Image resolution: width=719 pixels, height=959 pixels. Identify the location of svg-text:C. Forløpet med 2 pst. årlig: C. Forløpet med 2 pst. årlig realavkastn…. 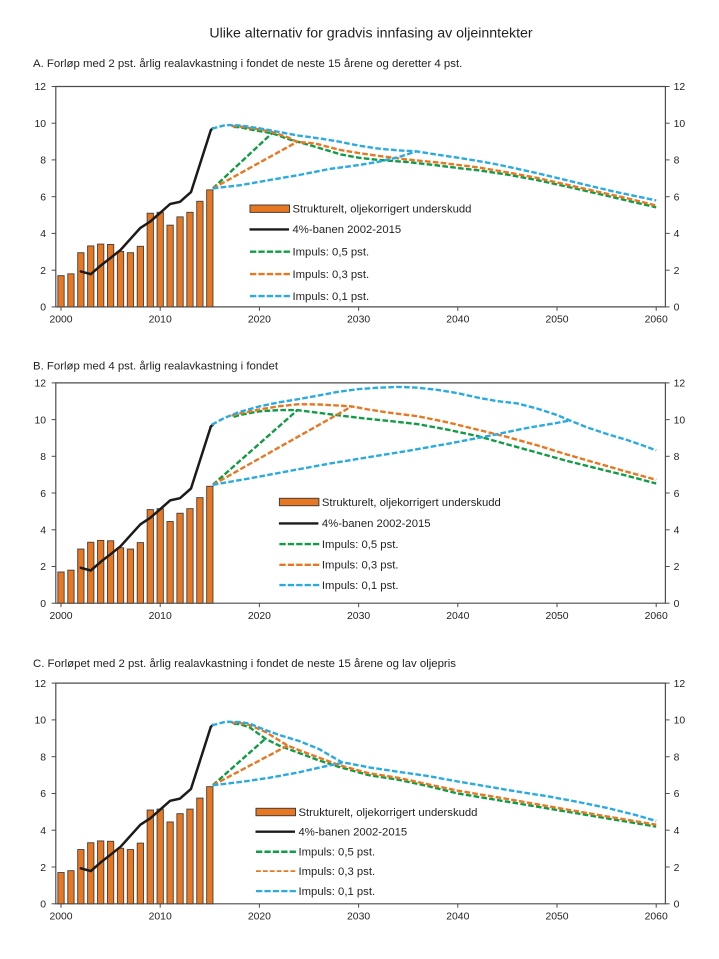
(244, 664).